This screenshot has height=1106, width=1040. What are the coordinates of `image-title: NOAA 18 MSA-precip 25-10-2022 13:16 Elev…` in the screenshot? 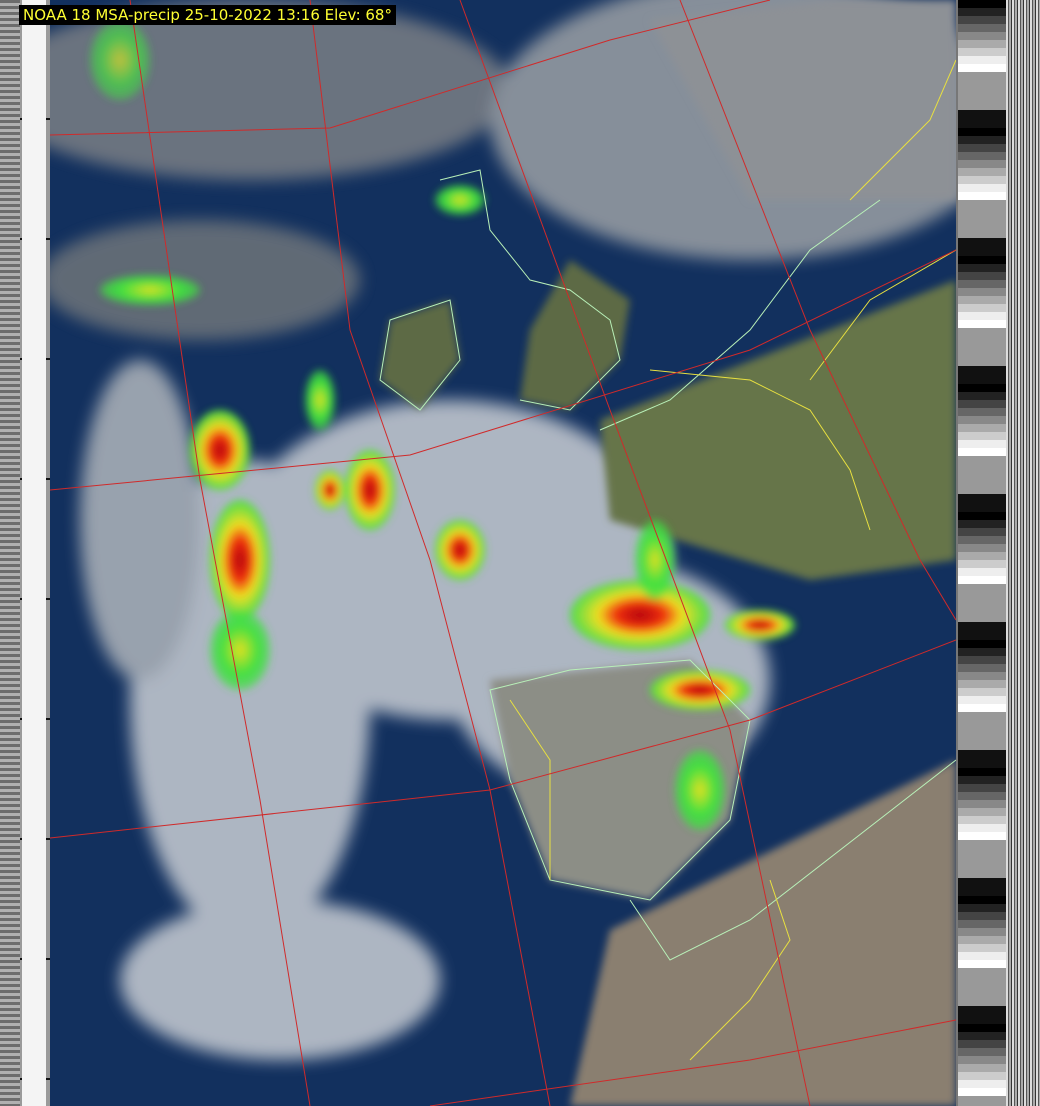 It's located at (207, 15).